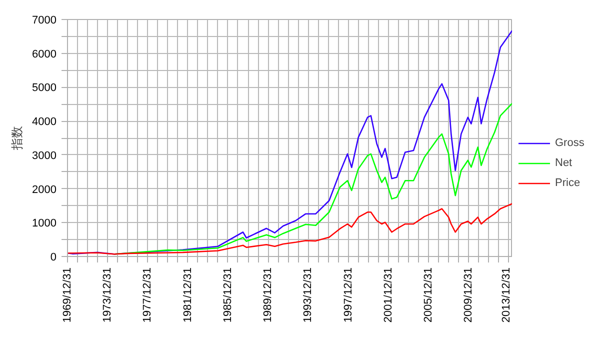 This screenshot has width=600, height=337. What do you see at coordinates (44, 20) in the screenshot?
I see `y-tick-label: 7000` at bounding box center [44, 20].